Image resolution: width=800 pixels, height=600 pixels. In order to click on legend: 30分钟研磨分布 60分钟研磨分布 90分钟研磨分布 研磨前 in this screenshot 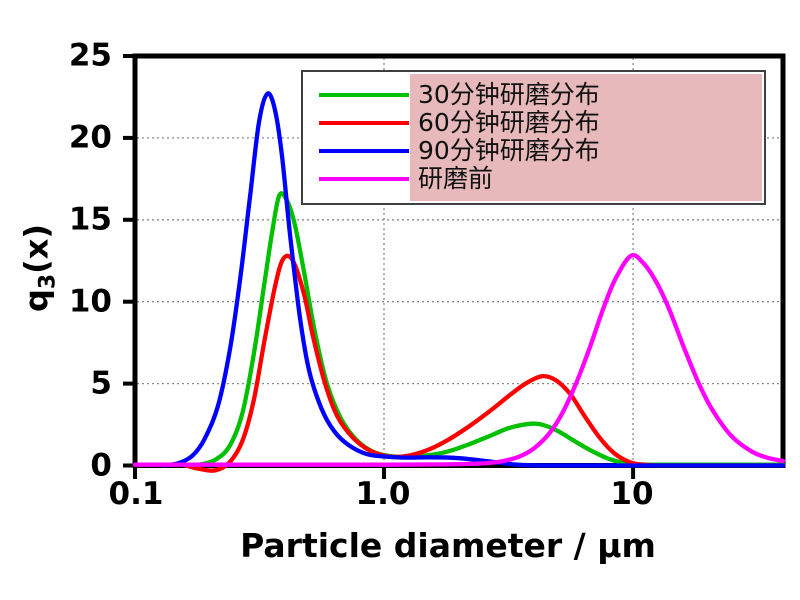, I will do `click(533, 137)`.